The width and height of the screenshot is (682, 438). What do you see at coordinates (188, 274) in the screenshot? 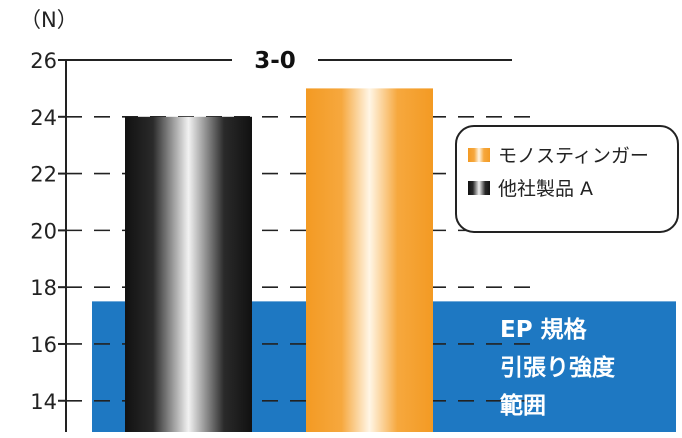
I see `bar-competitor-a` at bounding box center [188, 274].